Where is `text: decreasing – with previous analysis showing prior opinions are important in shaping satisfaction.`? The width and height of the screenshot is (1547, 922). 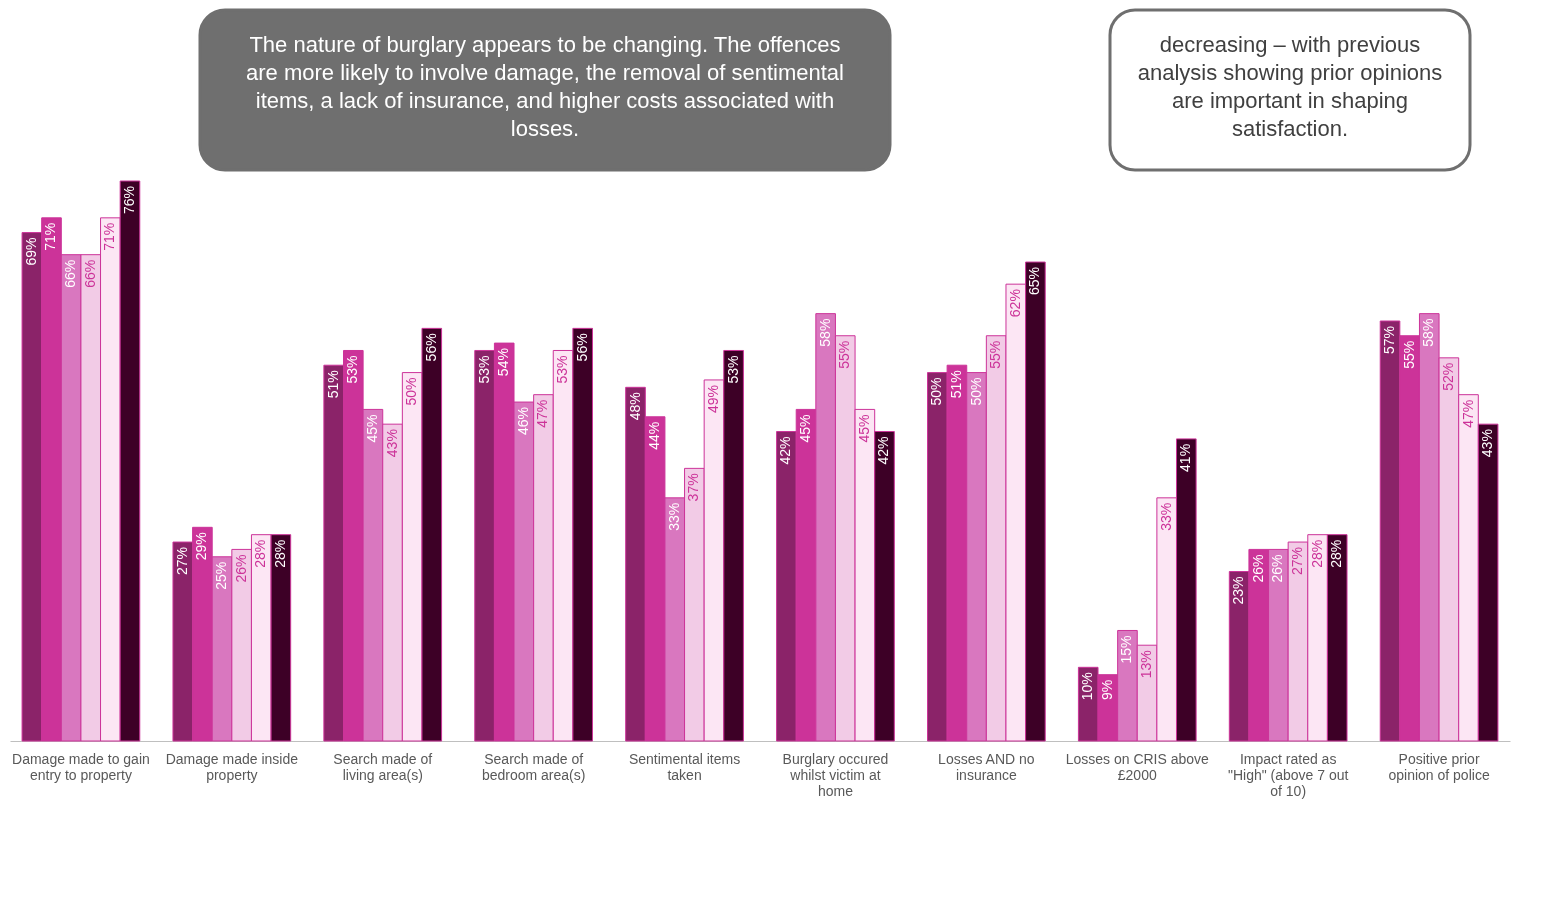
text: decreasing – with previous analysis showing prior opinions are important in shaping satisfaction. is located at coordinates (1290, 86).